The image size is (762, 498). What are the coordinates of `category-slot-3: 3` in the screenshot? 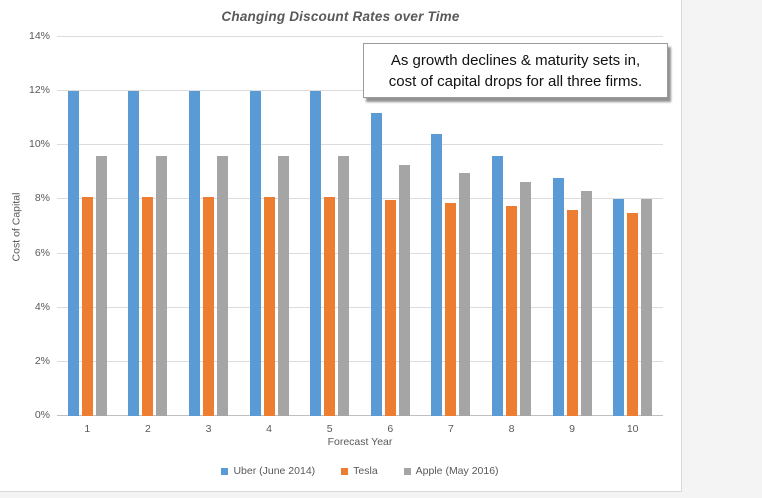 It's located at (208, 236).